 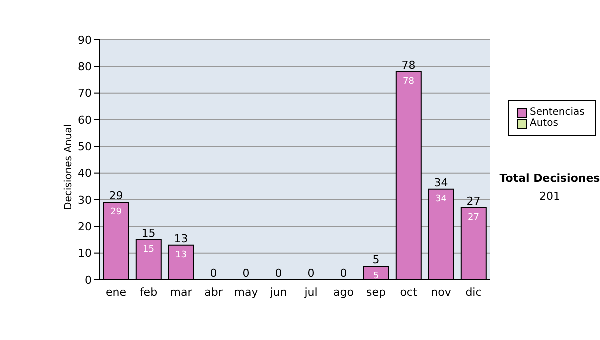 What do you see at coordinates (85, 93) in the screenshot?
I see `y-tick-label: 70` at bounding box center [85, 93].